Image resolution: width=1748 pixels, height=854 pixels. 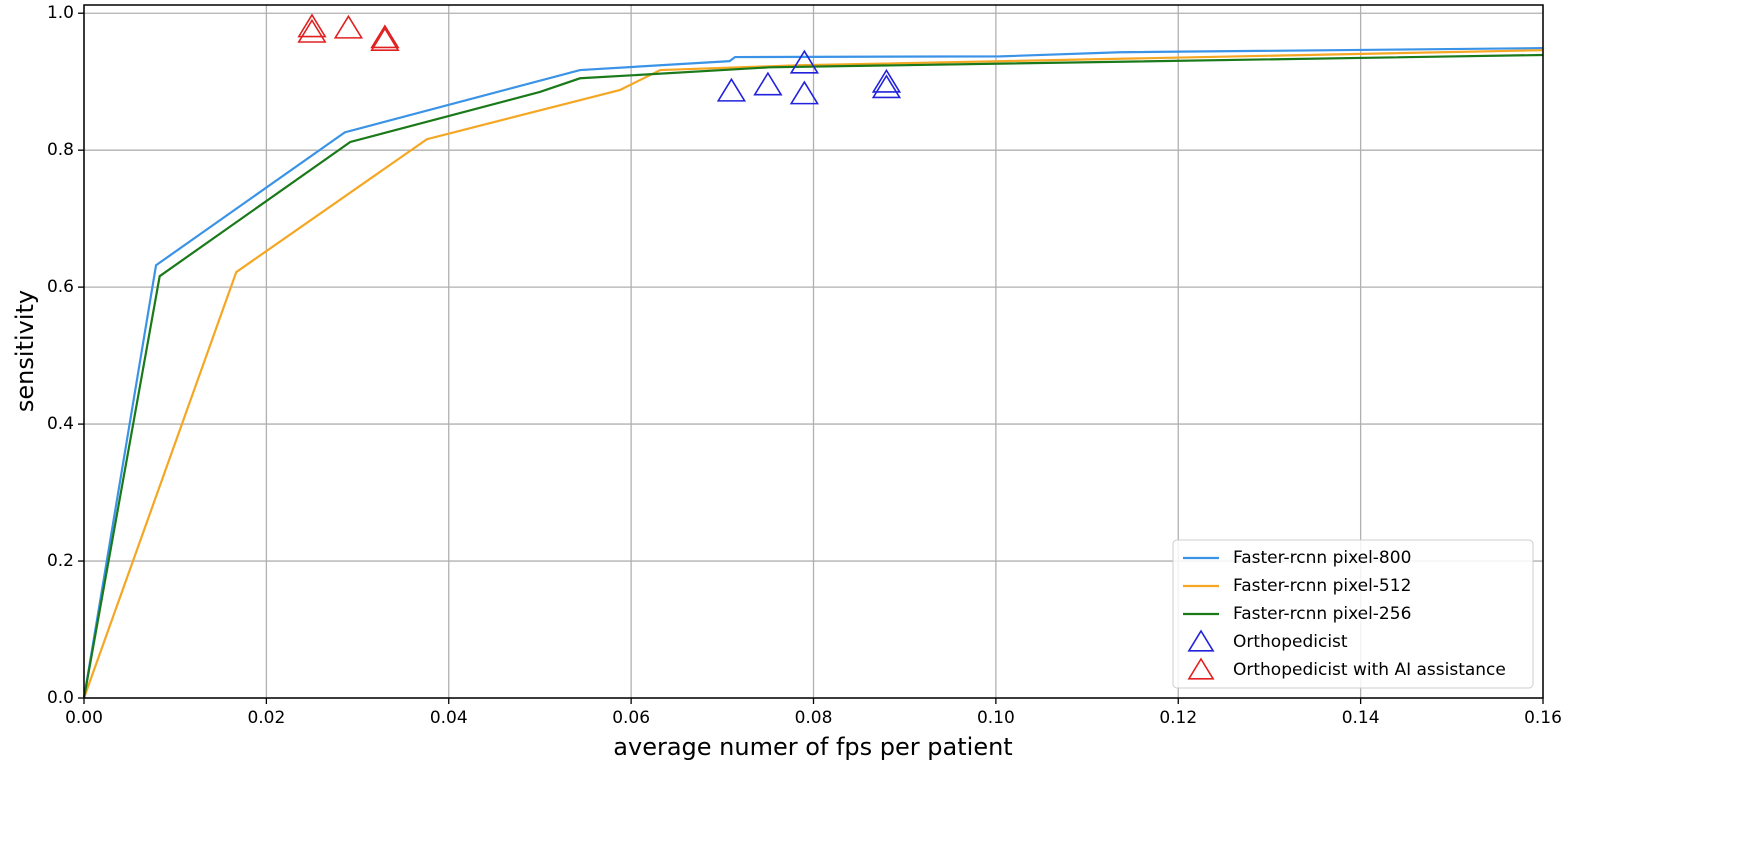 What do you see at coordinates (60, 424) in the screenshot?
I see `y-tick-label: 0.4` at bounding box center [60, 424].